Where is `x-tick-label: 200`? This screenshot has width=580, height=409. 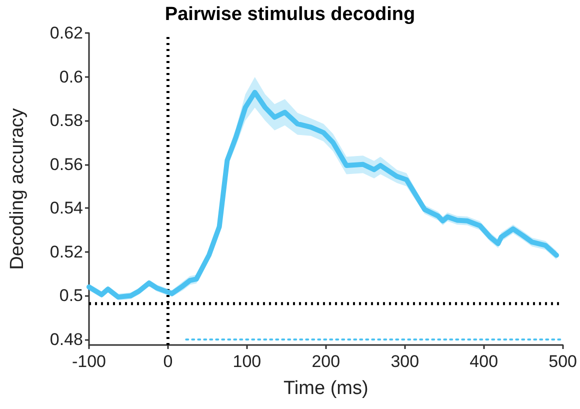
x-tick-label: 200 is located at coordinates (326, 361).